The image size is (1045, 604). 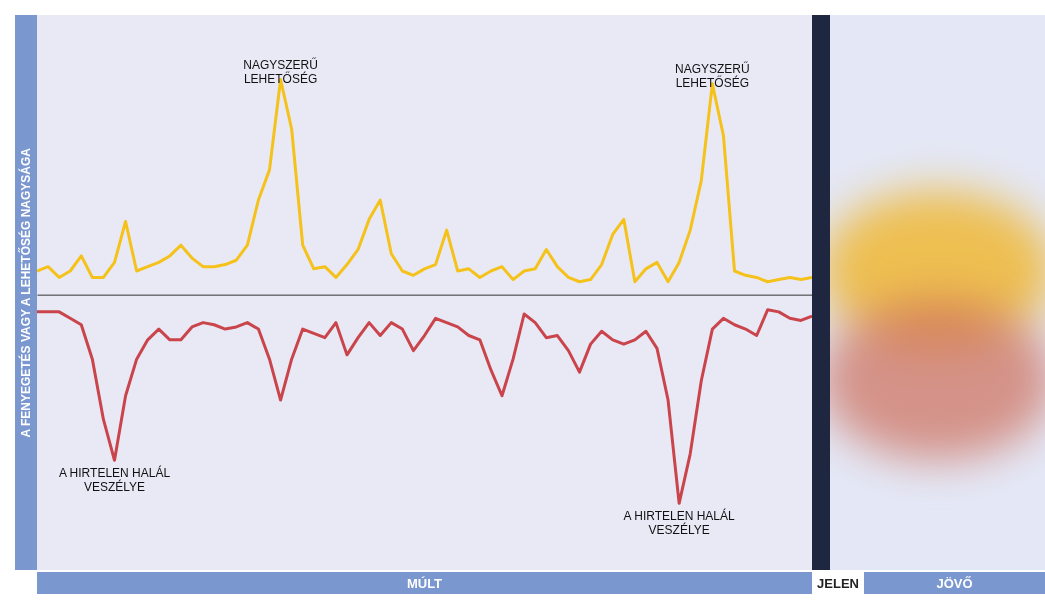 What do you see at coordinates (424, 583) in the screenshot?
I see `text: MÚLT` at bounding box center [424, 583].